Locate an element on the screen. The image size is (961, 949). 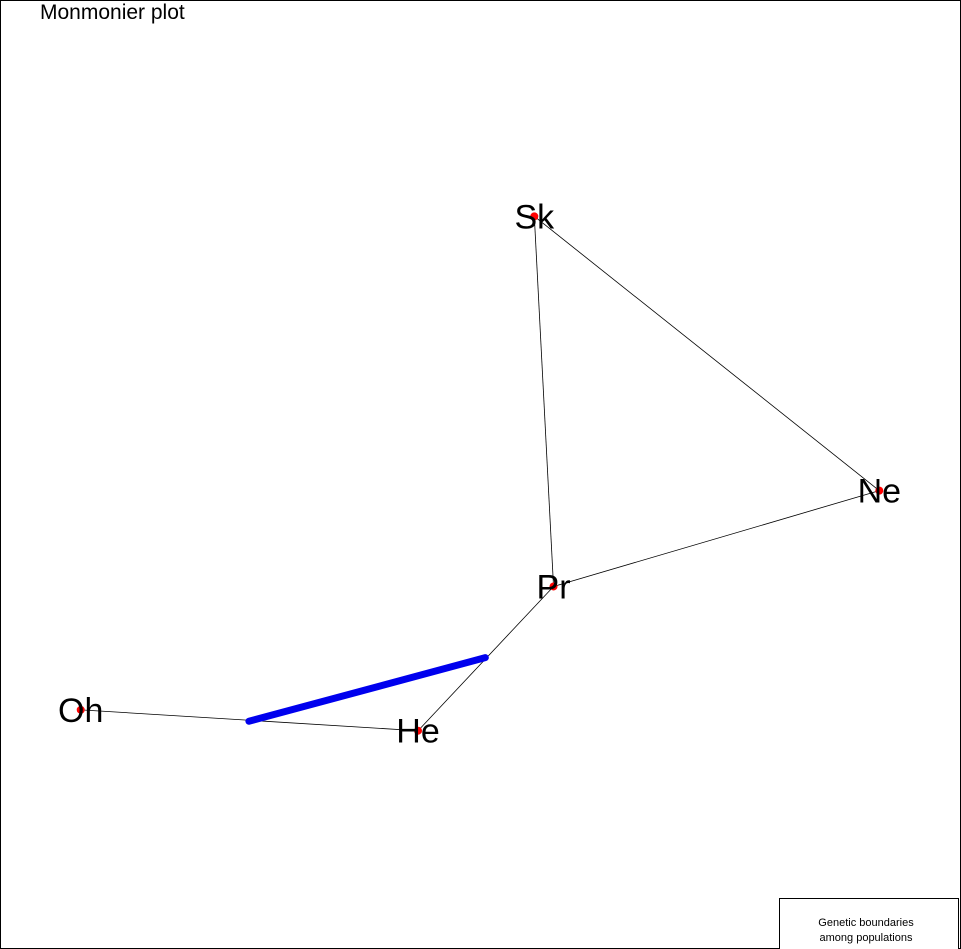
point-label-pr: Pr is located at coordinates (554, 587).